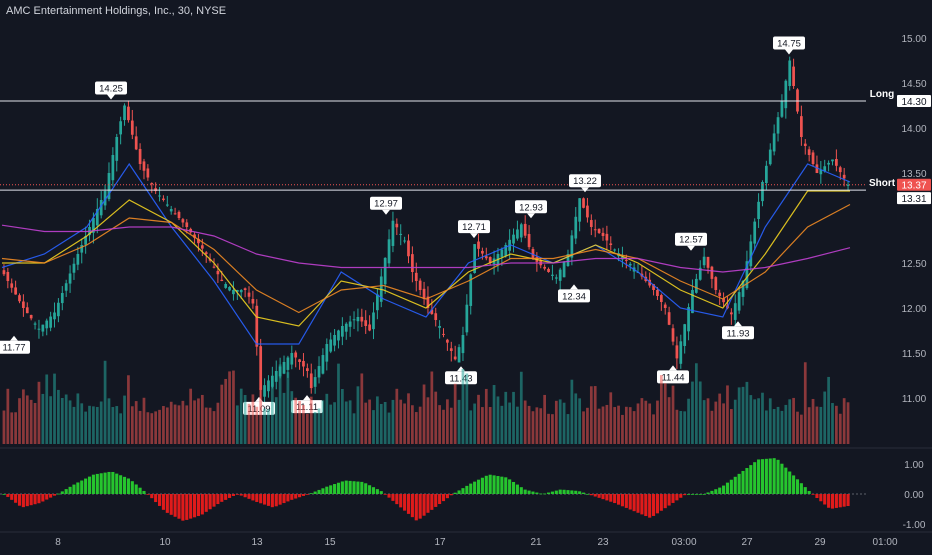  I want to click on level-price-tag-bg, so click(914, 101).